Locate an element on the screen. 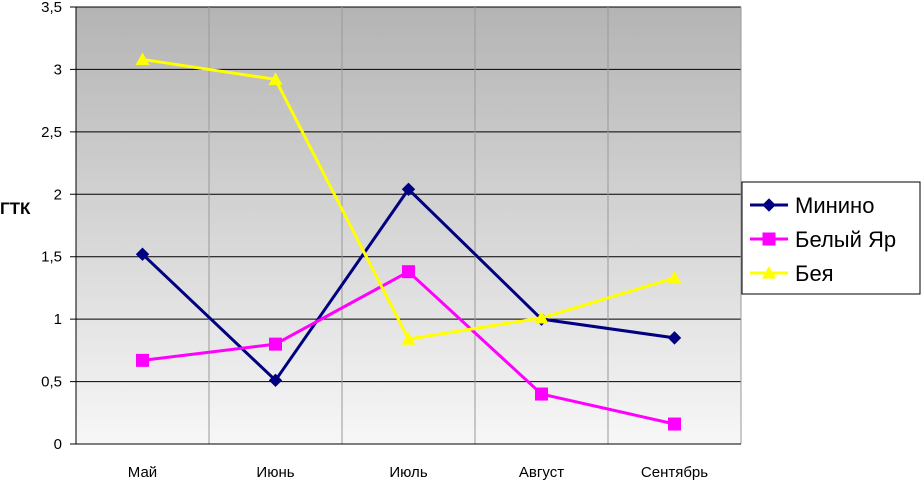 This screenshot has height=482, width=922. x-tick-label: Июнь is located at coordinates (275, 472).